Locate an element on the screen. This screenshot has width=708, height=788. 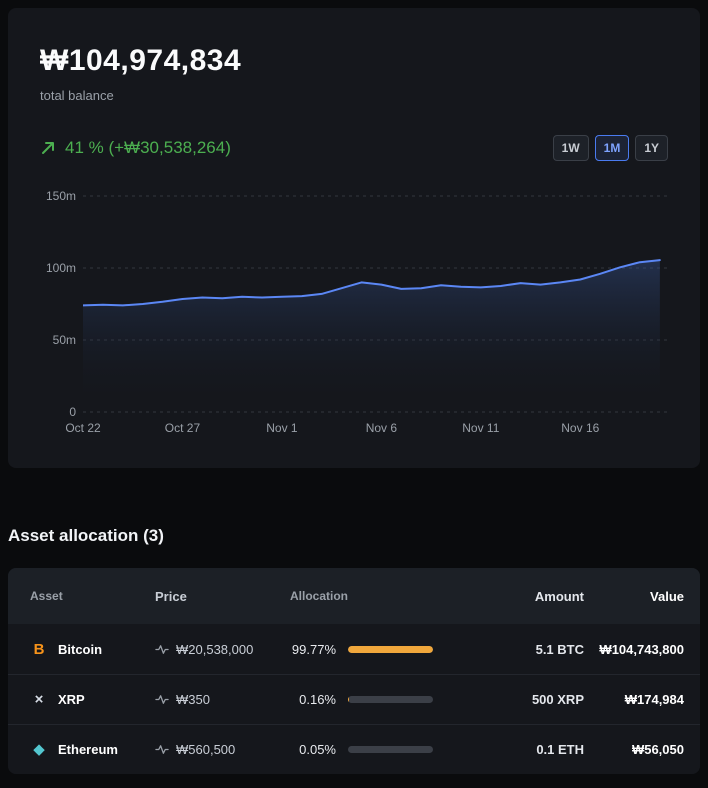
allocation-percent: 99.77% is located at coordinates (313, 649).